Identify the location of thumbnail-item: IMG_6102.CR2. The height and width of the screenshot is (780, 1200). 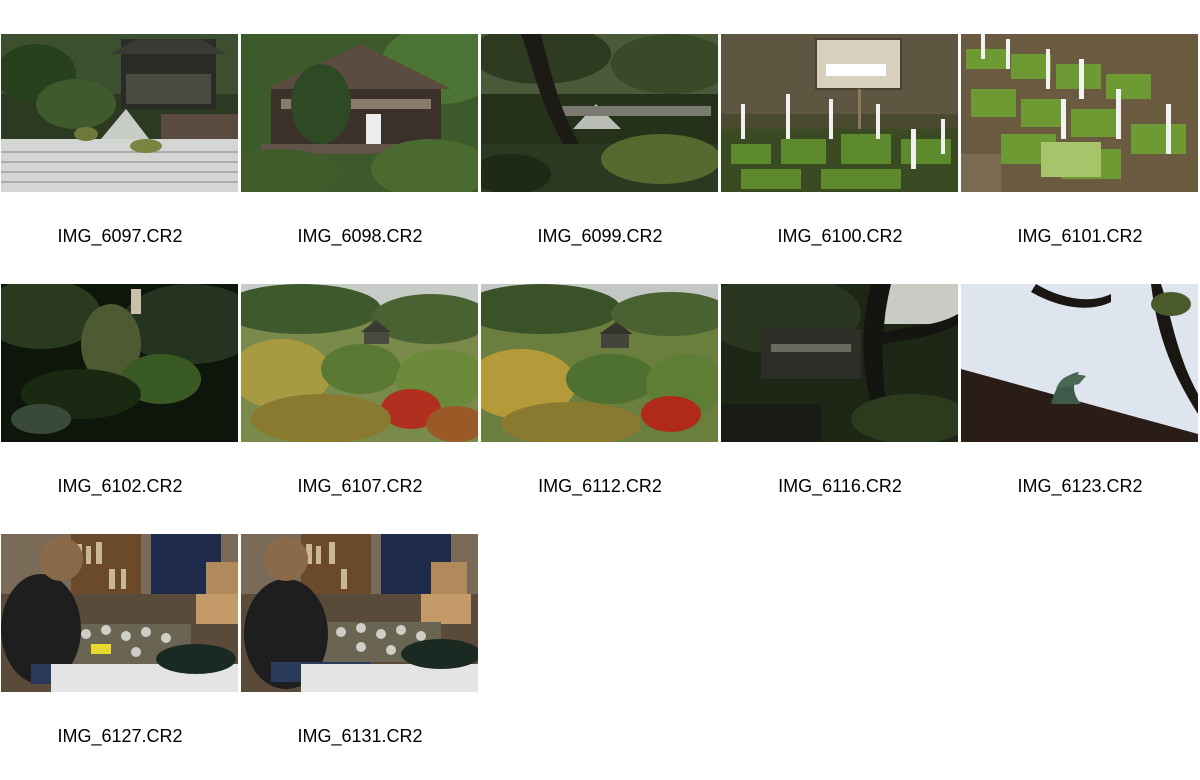
(120, 375).